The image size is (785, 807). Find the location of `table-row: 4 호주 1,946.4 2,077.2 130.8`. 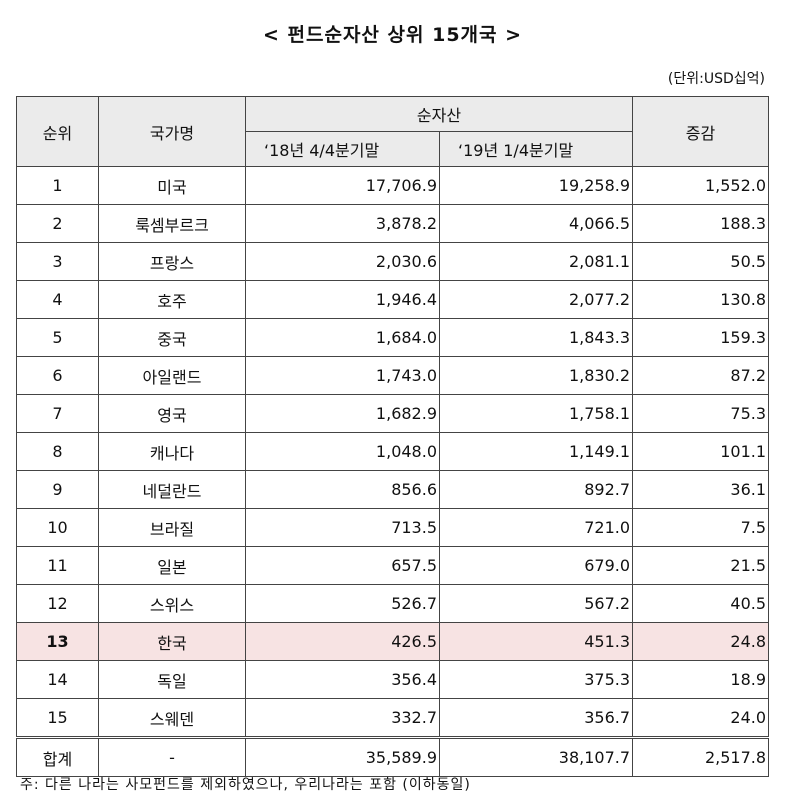

table-row: 4 호주 1,946.4 2,077.2 130.8 is located at coordinates (393, 299).